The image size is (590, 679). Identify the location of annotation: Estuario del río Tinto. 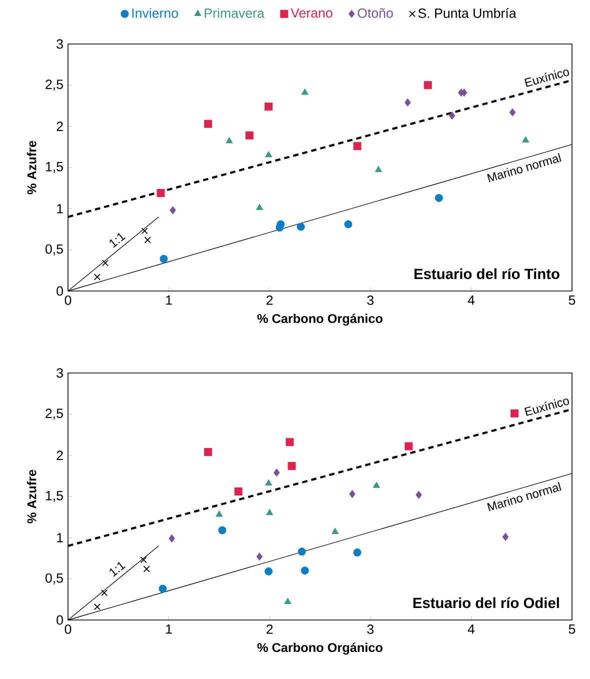
(487, 274).